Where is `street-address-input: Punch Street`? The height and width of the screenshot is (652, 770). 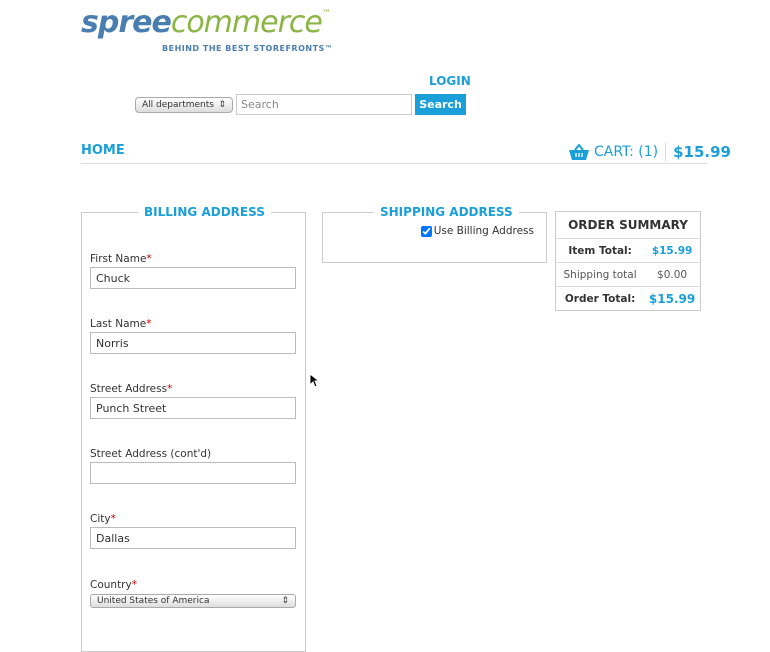 street-address-input: Punch Street is located at coordinates (193, 408).